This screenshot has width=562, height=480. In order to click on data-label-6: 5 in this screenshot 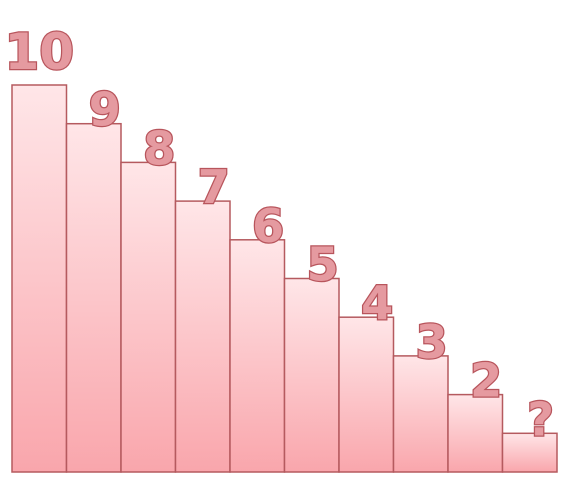, I will do `click(323, 265)`.